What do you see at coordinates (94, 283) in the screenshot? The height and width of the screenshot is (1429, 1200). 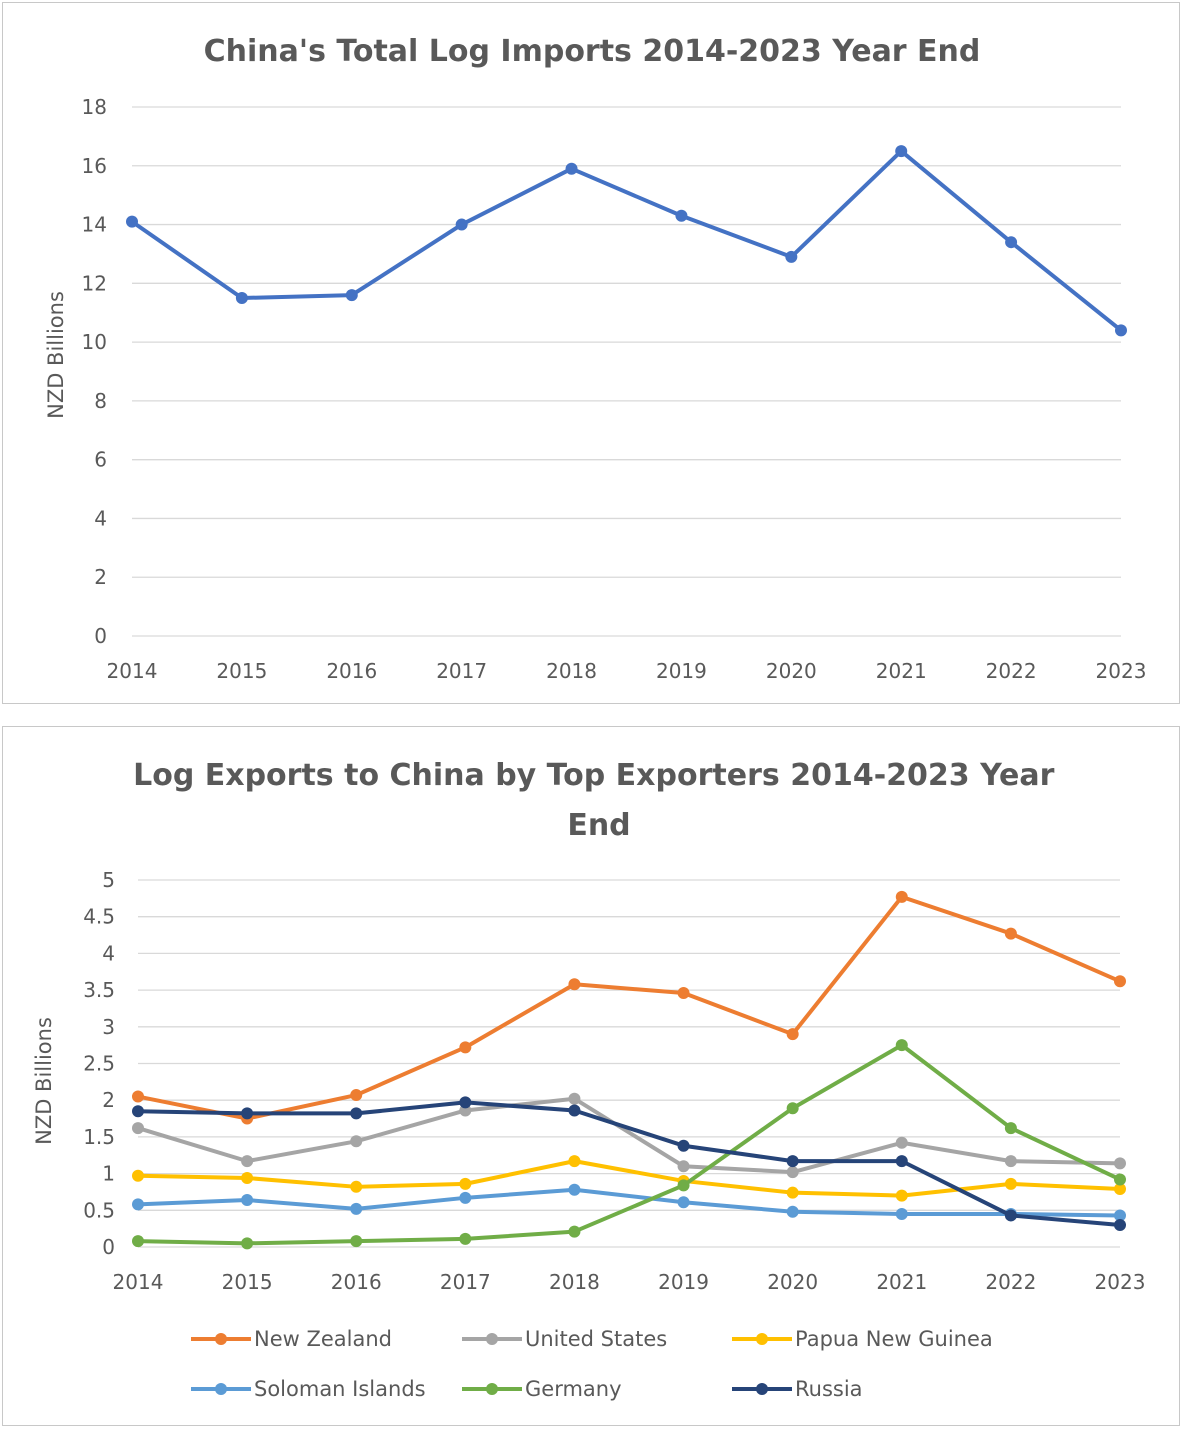 I see `y-tick-label: 12` at bounding box center [94, 283].